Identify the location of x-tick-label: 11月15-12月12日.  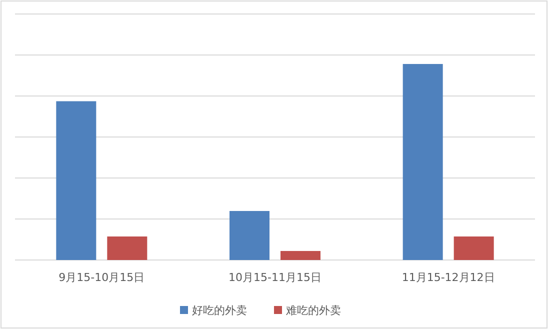
(448, 277).